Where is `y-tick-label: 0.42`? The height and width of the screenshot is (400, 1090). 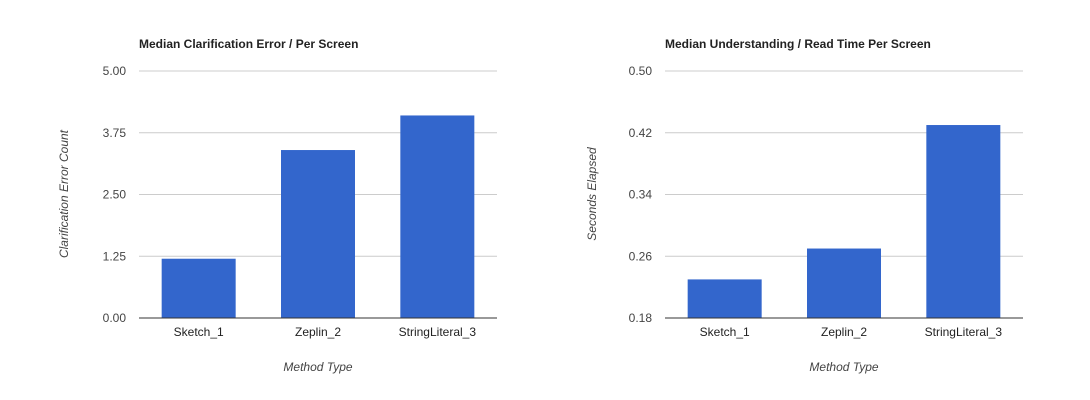
y-tick-label: 0.42 is located at coordinates (641, 133).